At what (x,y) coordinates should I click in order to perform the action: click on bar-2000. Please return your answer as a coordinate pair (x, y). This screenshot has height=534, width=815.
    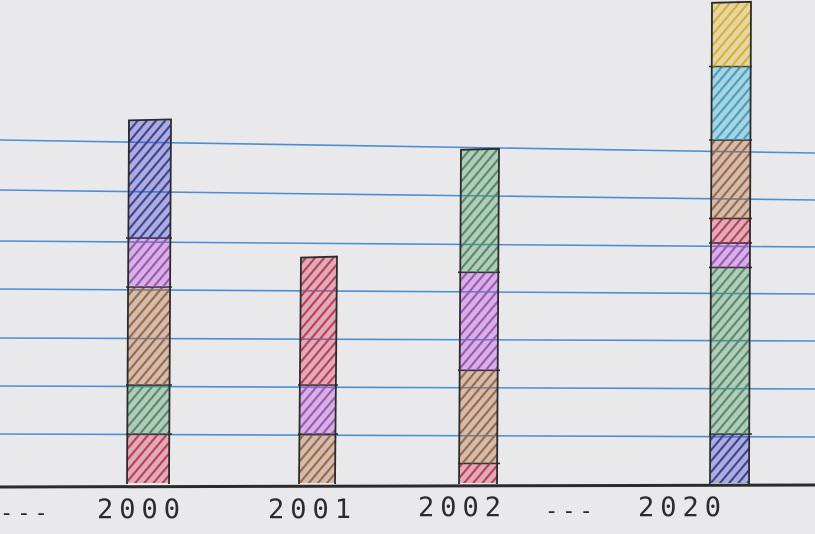
    Looking at the image, I should click on (149, 301).